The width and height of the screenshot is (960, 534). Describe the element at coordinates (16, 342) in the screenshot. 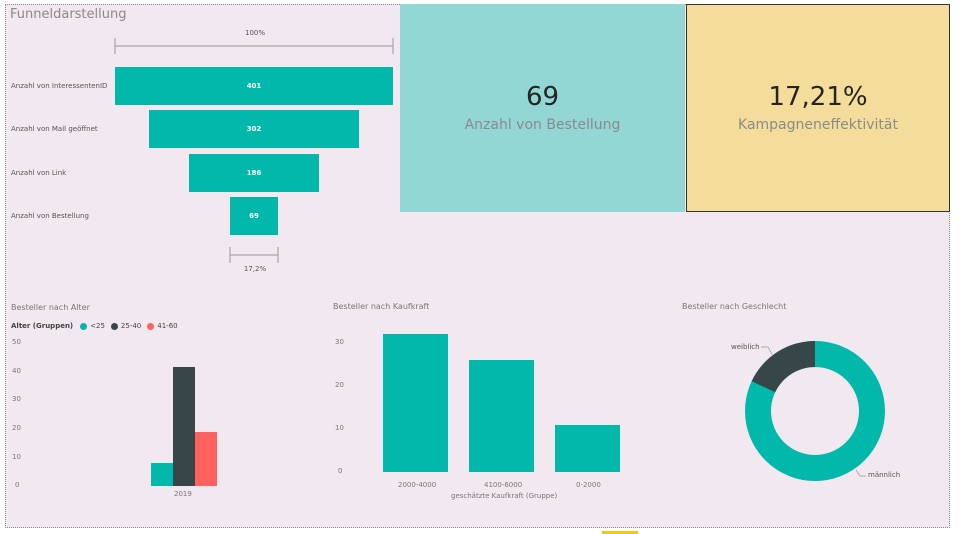

I see `age-y-tick: 50` at that location.